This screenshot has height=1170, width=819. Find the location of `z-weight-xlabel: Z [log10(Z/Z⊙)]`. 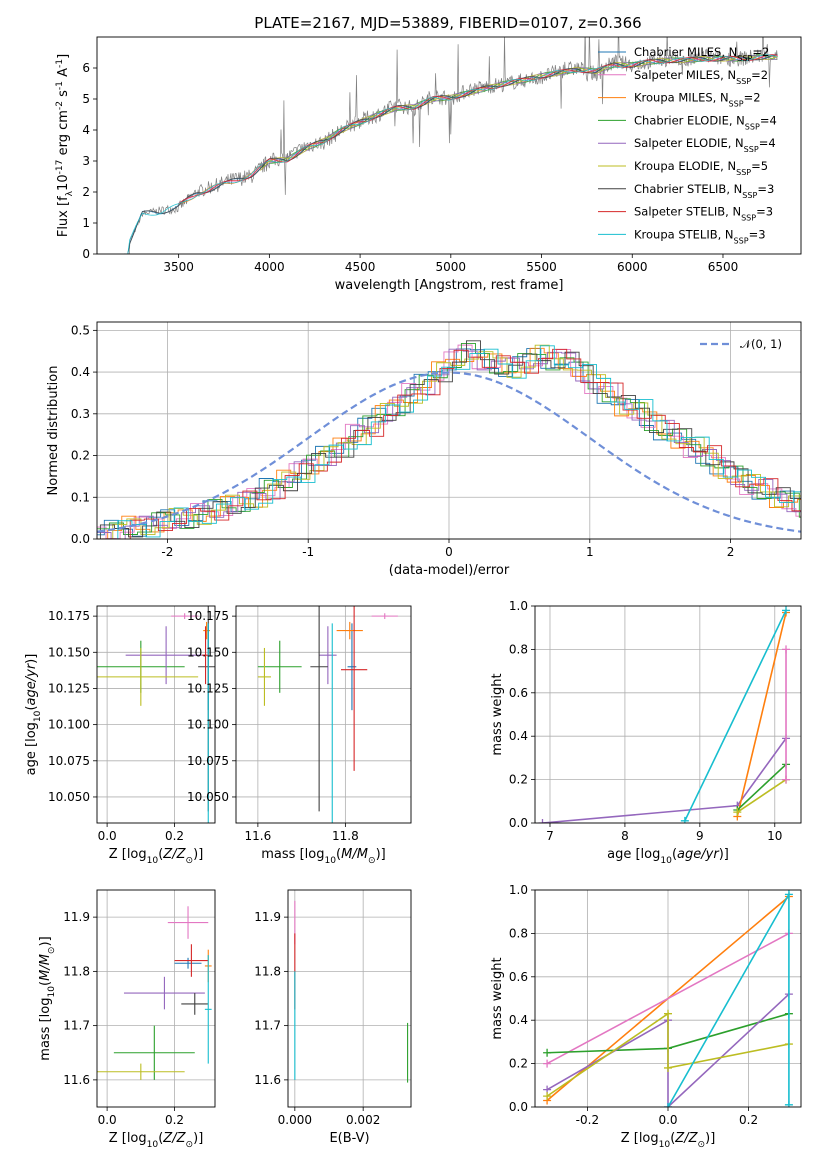

z-weight-xlabel: Z [log10(Z/Z⊙)] is located at coordinates (668, 1140).